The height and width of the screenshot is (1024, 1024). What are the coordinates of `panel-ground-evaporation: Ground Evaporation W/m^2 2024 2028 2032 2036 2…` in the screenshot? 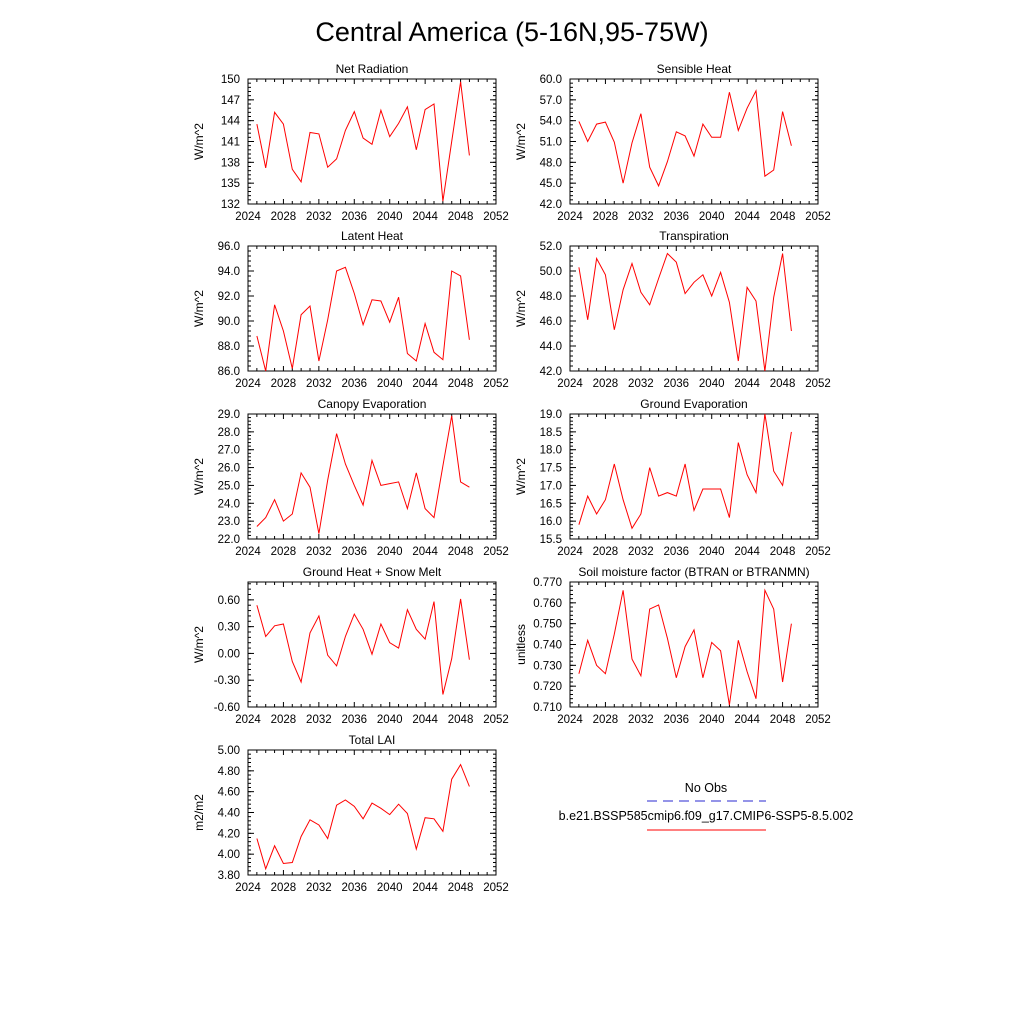 It's located at (672, 477).